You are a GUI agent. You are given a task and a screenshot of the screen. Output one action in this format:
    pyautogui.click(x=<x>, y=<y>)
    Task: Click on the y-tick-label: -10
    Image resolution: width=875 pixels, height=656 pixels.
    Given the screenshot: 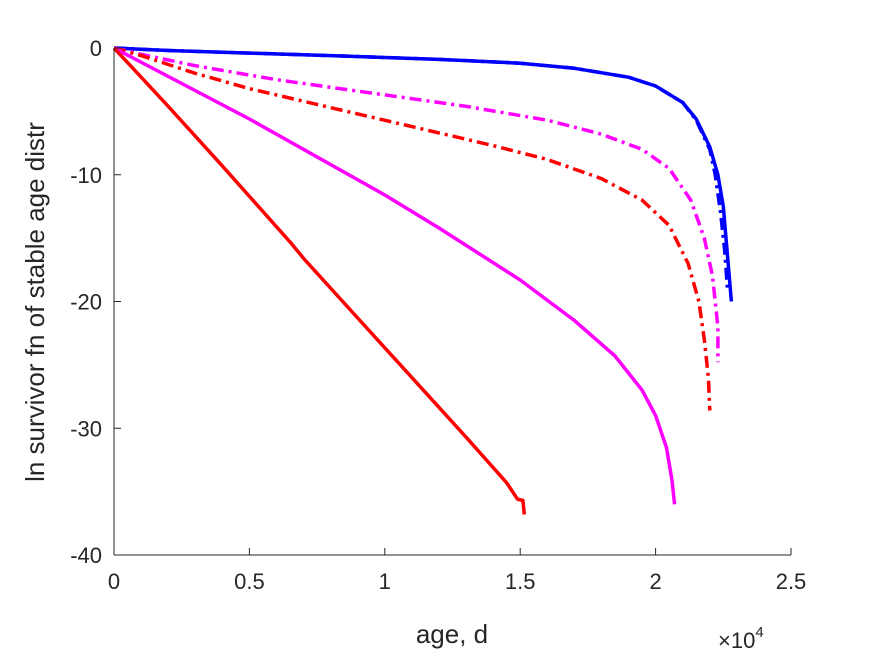 What is the action you would take?
    pyautogui.click(x=86, y=175)
    